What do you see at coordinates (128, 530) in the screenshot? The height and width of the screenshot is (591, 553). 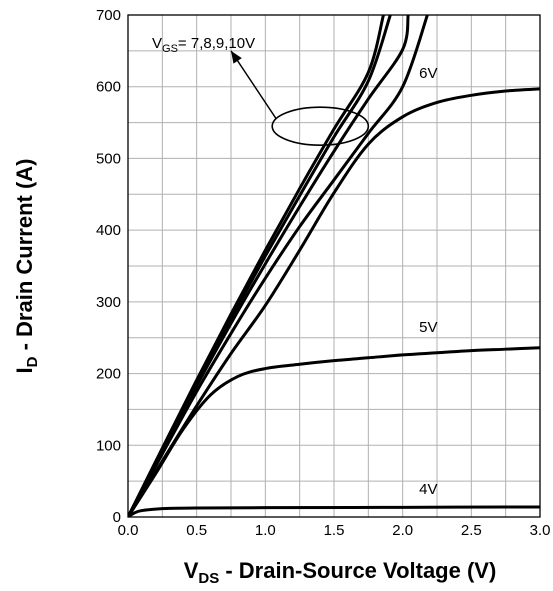 I see `x-tick-label: 0.0` at bounding box center [128, 530].